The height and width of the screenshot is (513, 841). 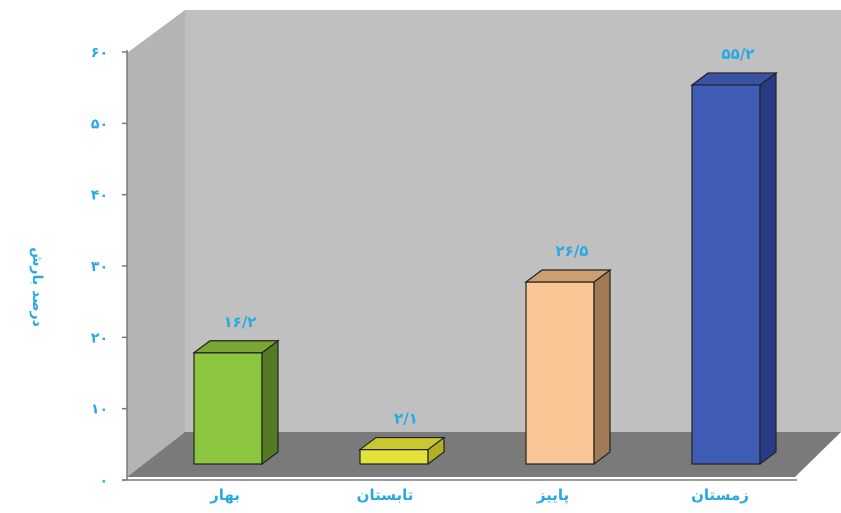 I want to click on data-label: ۱۶/۲, so click(x=240, y=322).